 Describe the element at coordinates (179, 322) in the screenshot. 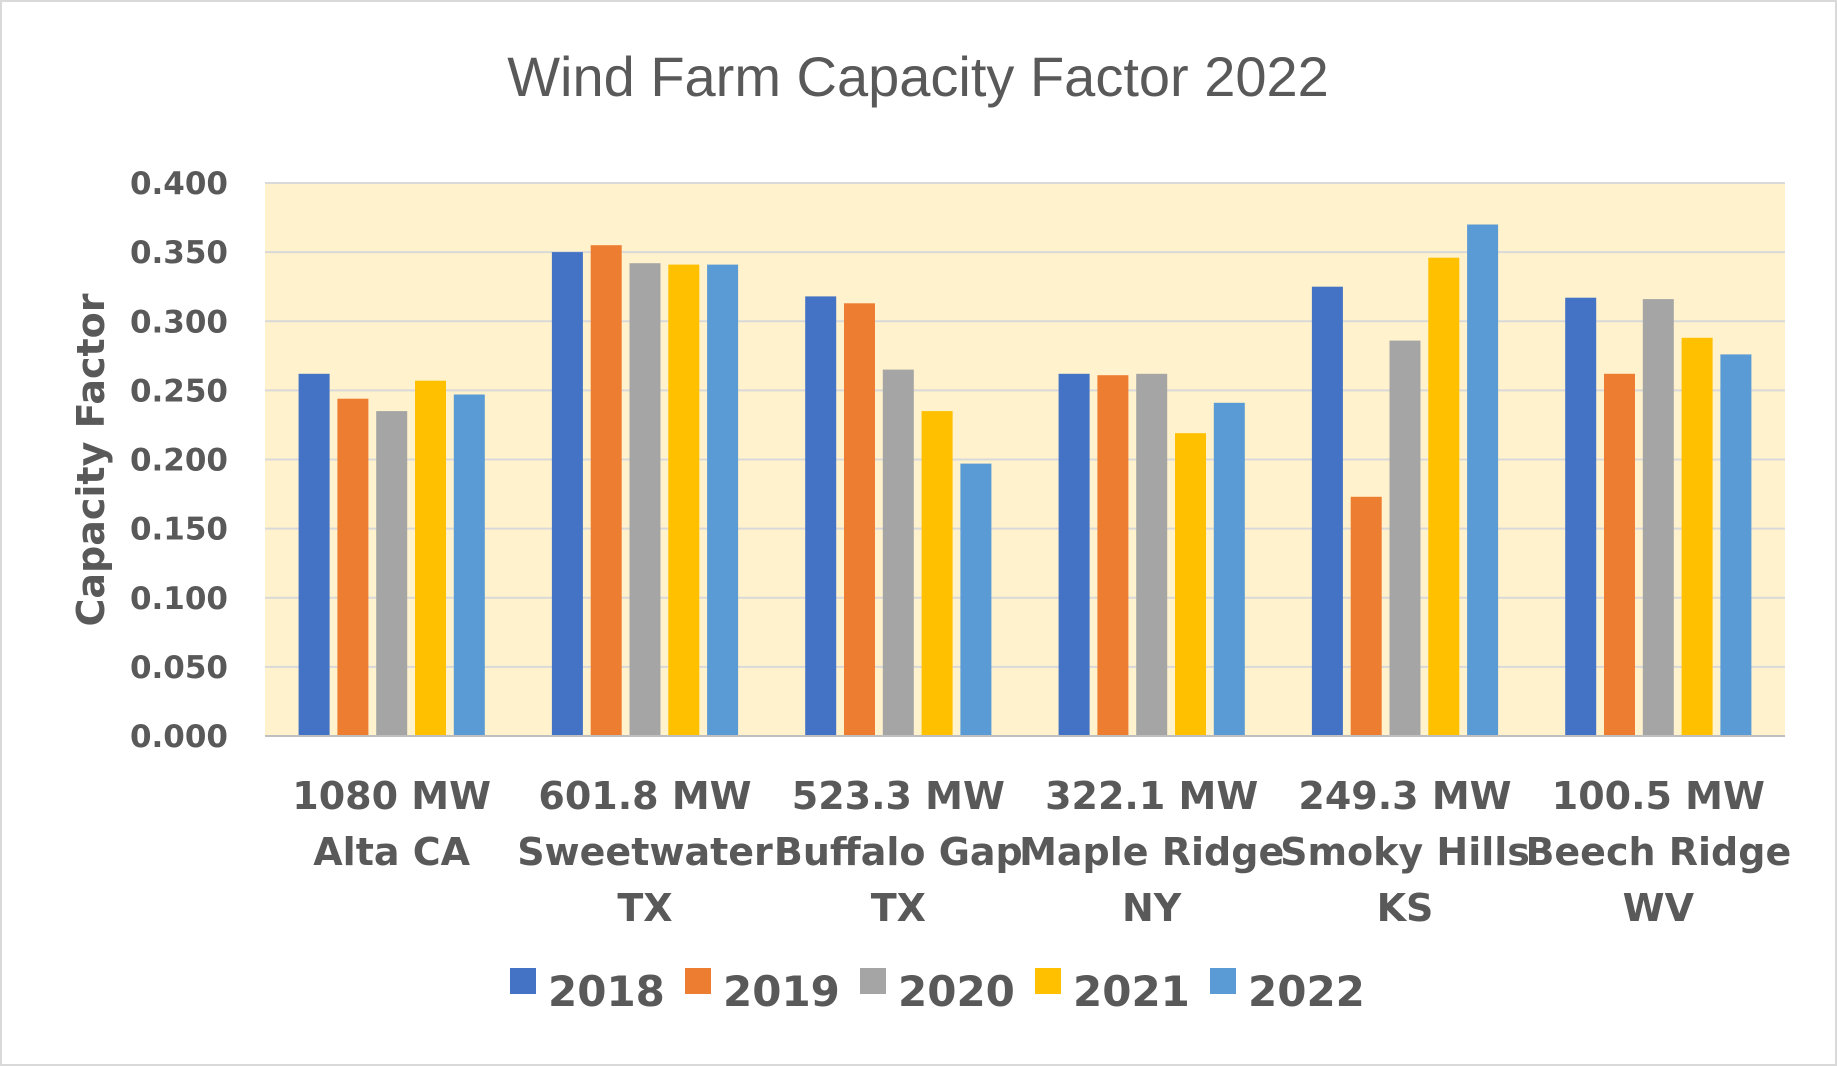

I see `y-tick-label: 0.300` at that location.